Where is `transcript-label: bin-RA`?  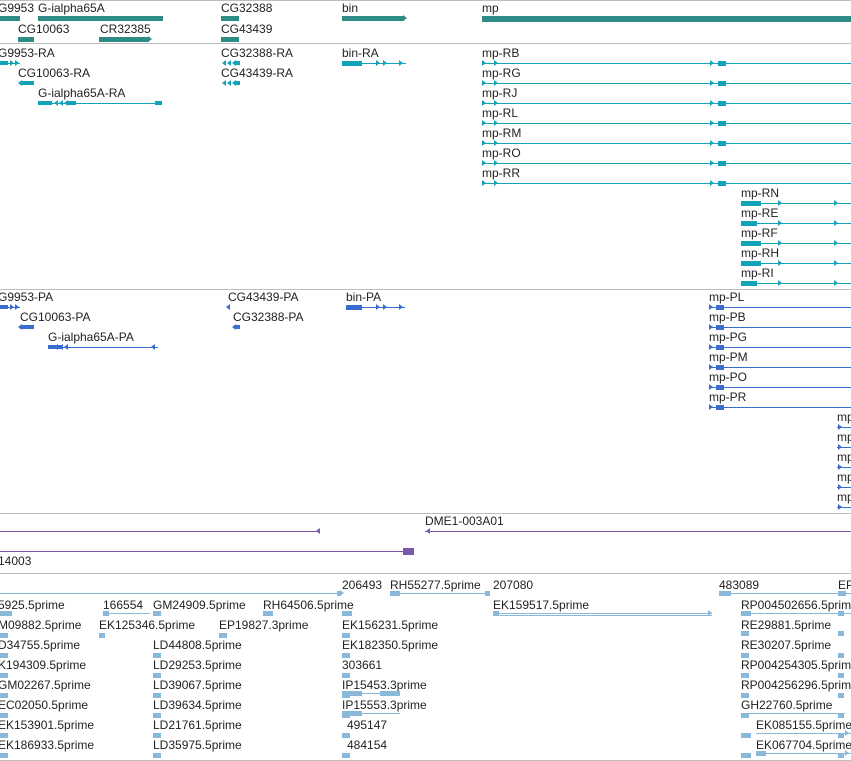
transcript-label: bin-RA is located at coordinates (360, 53).